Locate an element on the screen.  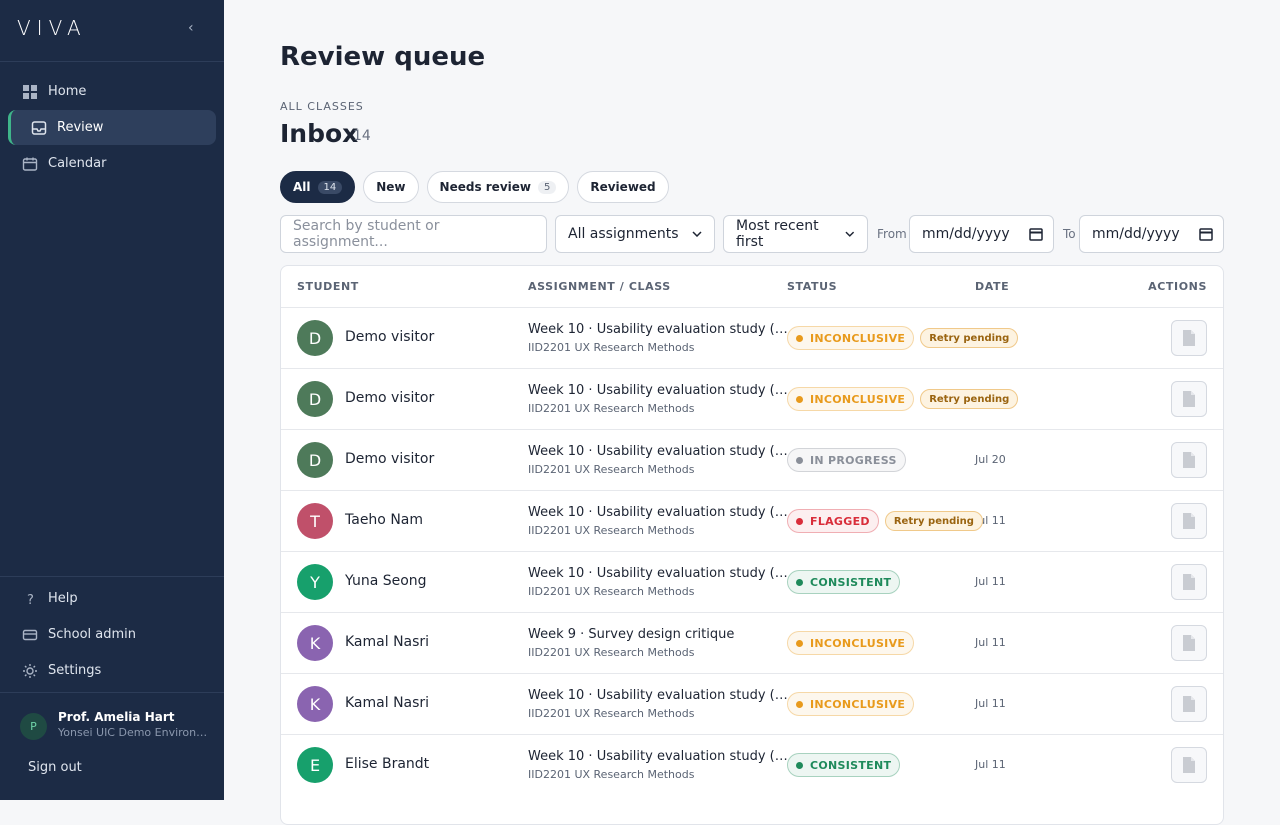
tab-count: 5 is located at coordinates (547, 187).